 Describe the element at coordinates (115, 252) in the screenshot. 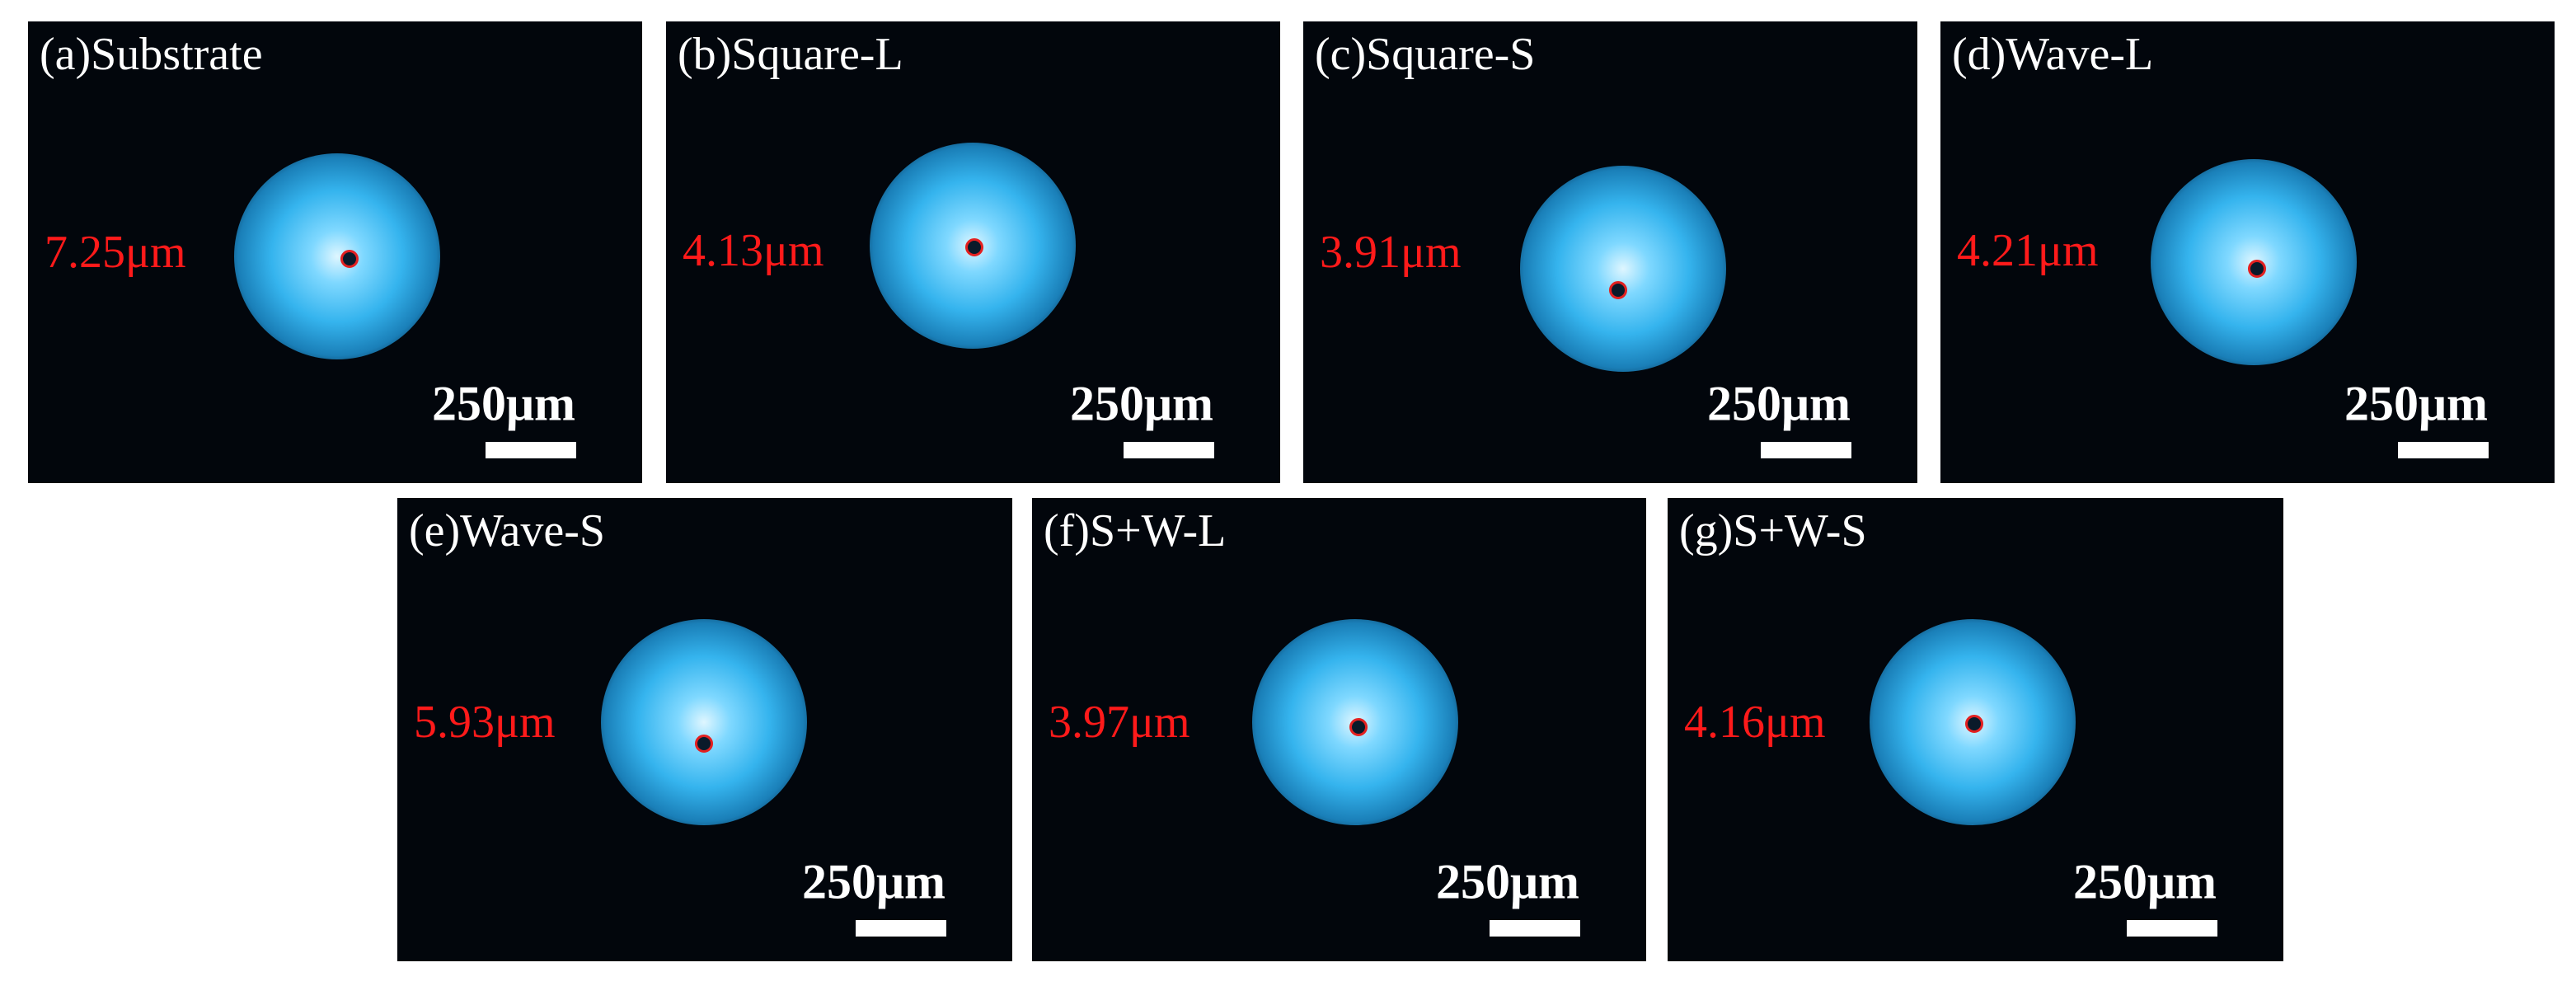

I see `measurement-label: 7.25μm` at that location.